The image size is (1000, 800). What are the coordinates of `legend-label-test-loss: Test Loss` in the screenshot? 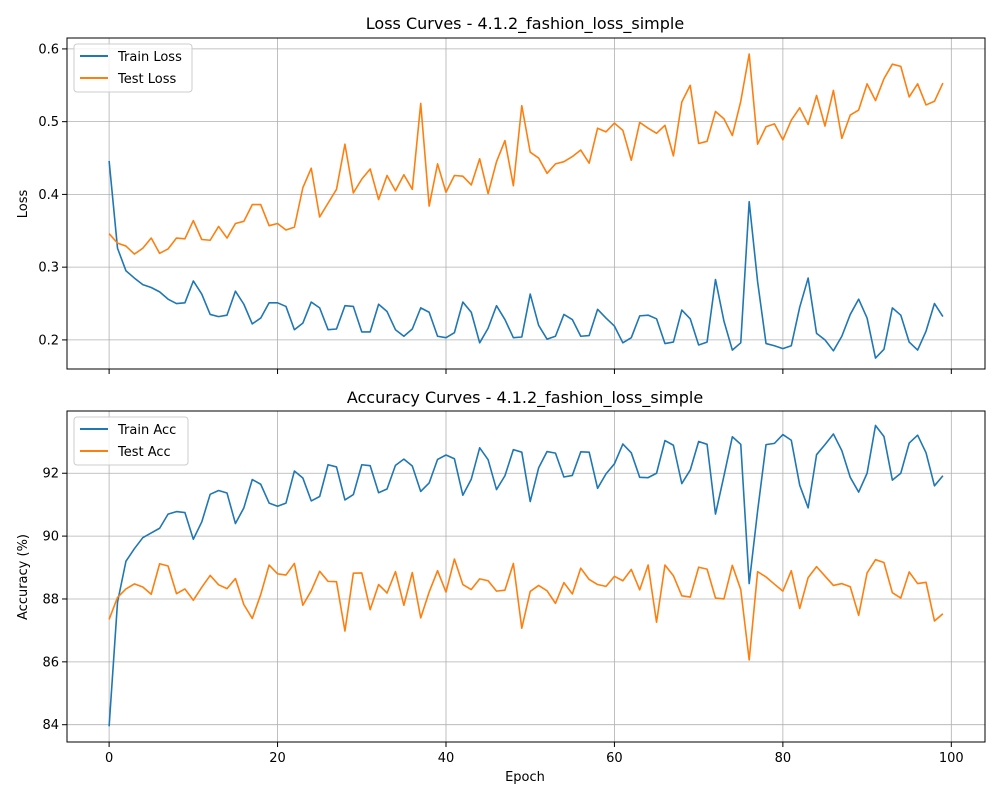 It's located at (146, 79).